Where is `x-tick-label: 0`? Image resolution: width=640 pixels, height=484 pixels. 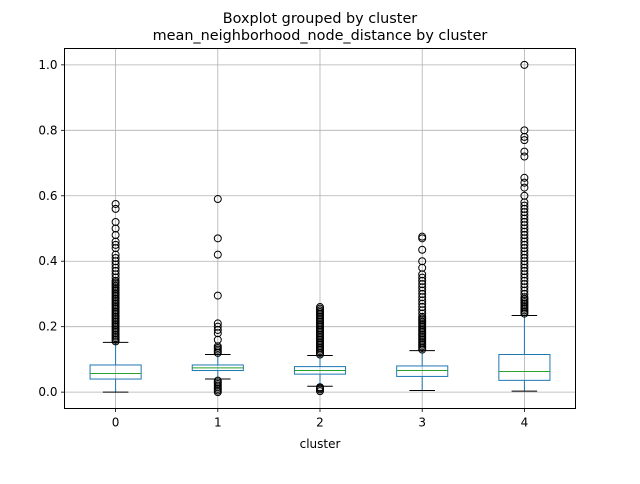
x-tick-label: 0 is located at coordinates (116, 423).